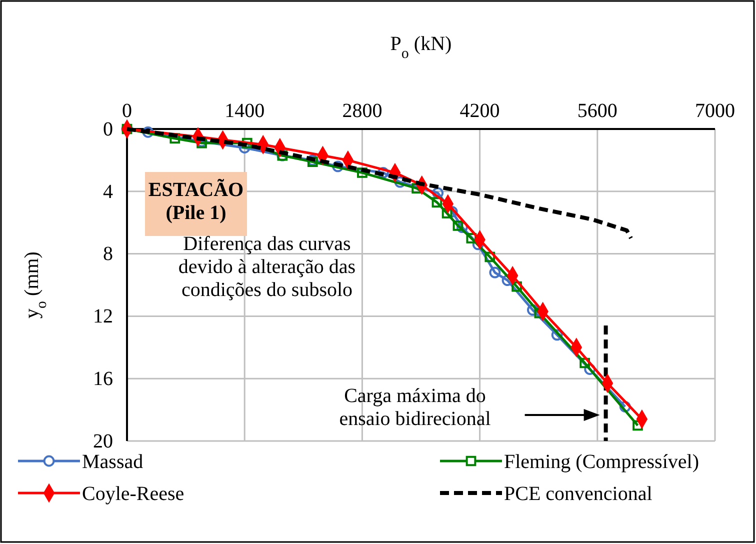 This screenshot has width=756, height=544. Describe the element at coordinates (415, 407) in the screenshot. I see `annotation: Carga máxima do ensaio bidirecional` at that location.